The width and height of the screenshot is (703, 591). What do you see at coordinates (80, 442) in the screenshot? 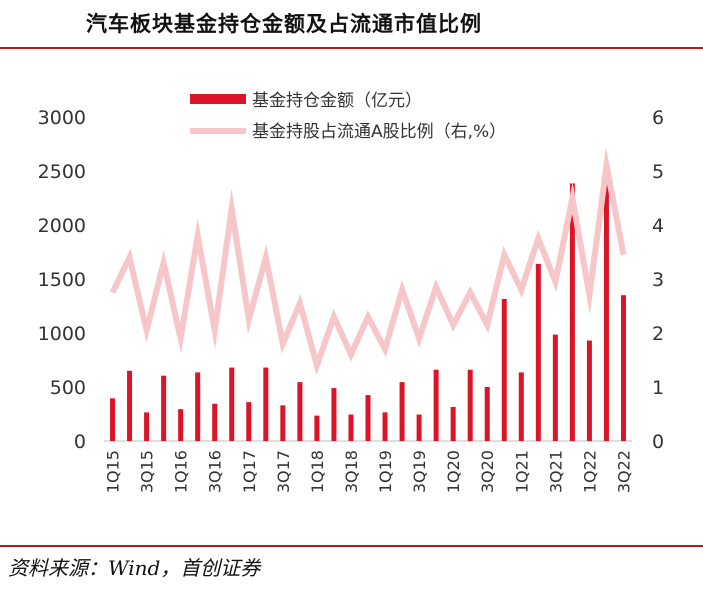
I see `y-left-tick-label: 0` at bounding box center [80, 442].